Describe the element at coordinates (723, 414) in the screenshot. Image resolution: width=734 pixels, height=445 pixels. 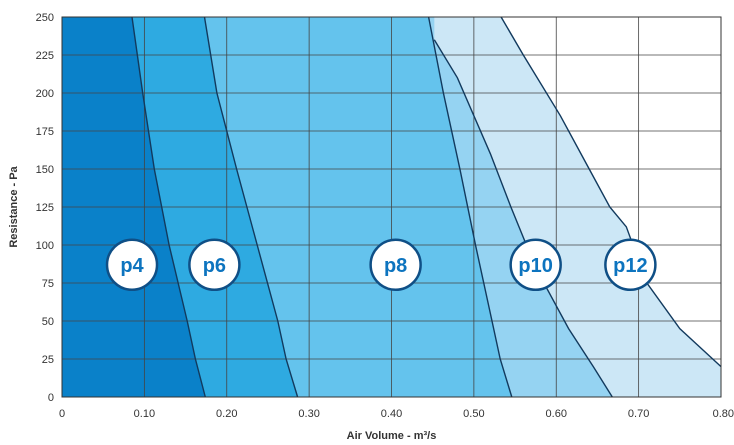
I see `x-tick-label: 0.80` at that location.